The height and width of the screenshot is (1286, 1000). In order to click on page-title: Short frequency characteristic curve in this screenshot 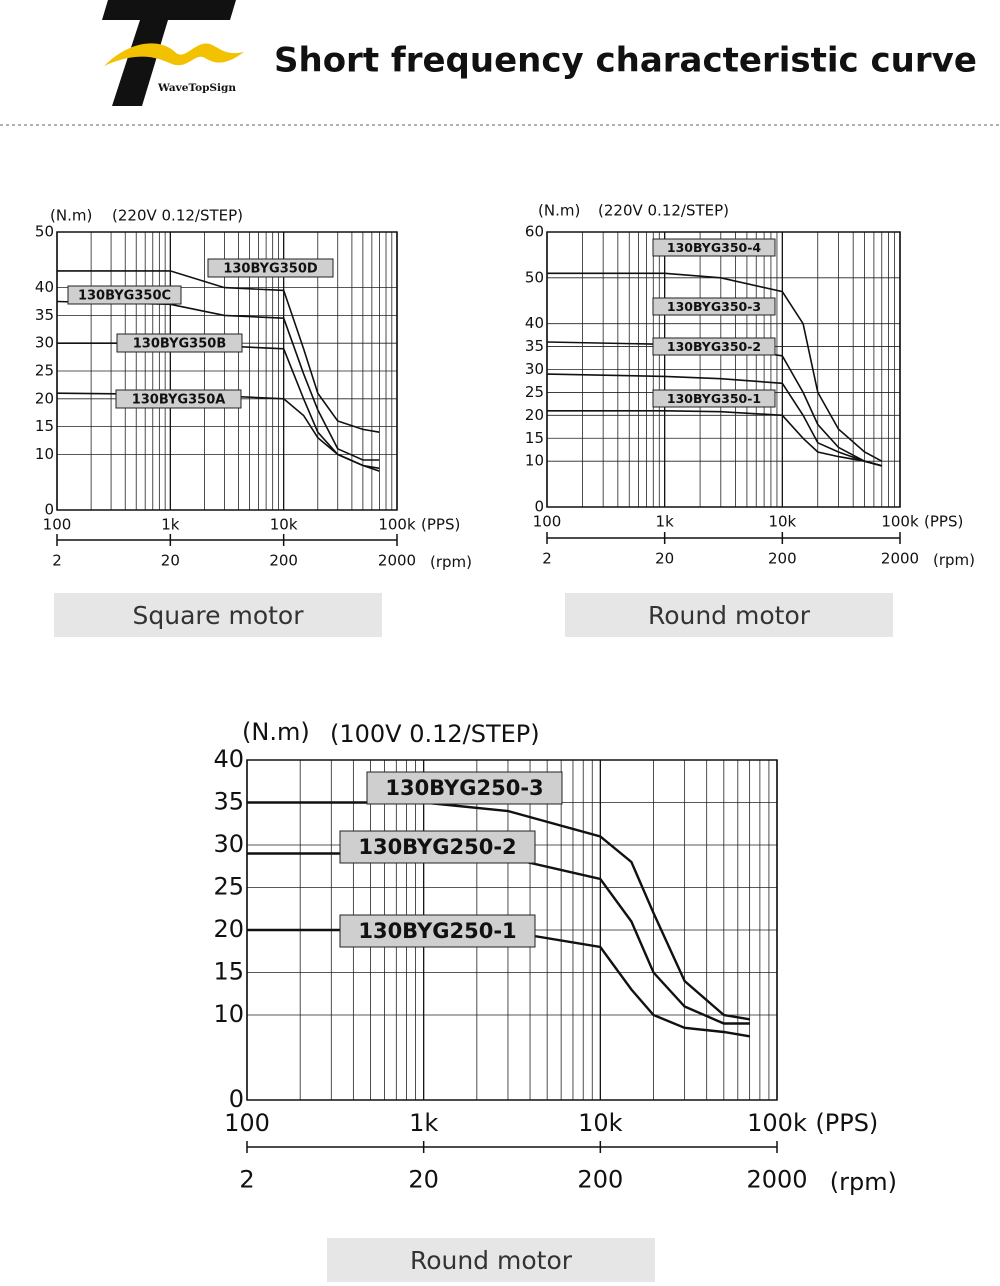, I will do `click(625, 61)`.